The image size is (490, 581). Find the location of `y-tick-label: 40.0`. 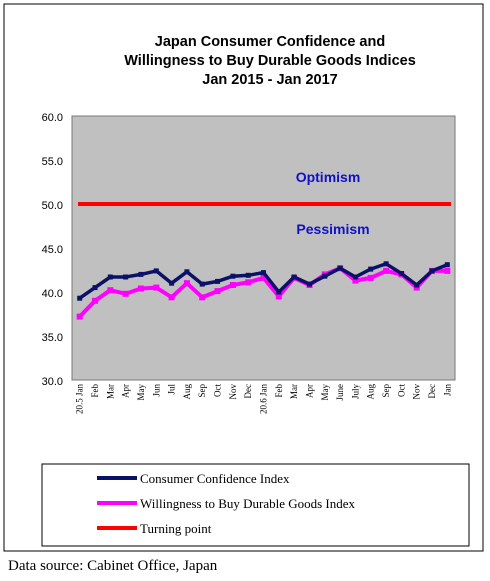

y-tick-label: 40.0 is located at coordinates (52, 294).